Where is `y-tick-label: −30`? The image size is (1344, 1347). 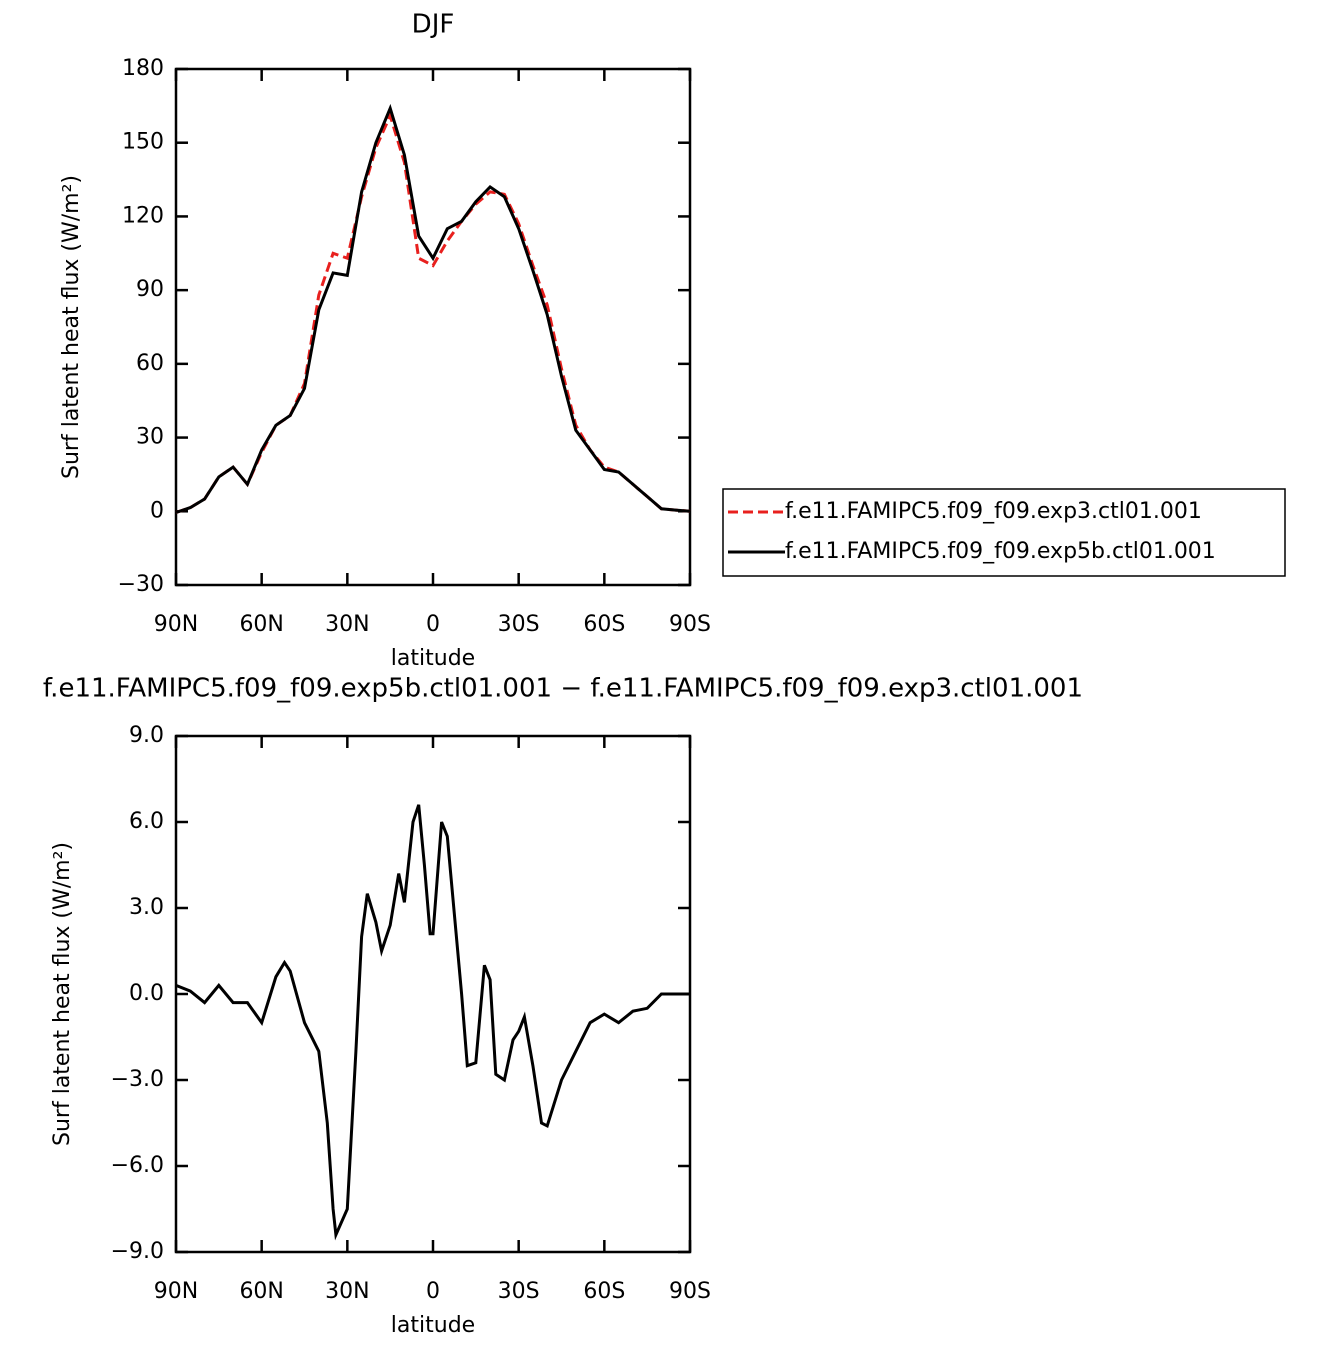
y-tick-label: −30 is located at coordinates (141, 584).